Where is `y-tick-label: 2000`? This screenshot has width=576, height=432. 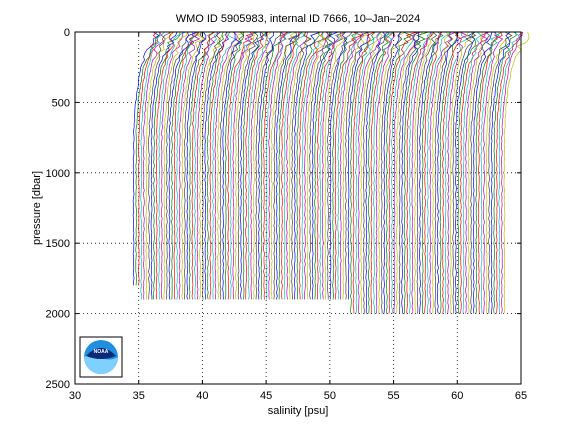
y-tick-label: 2000 is located at coordinates (58, 315).